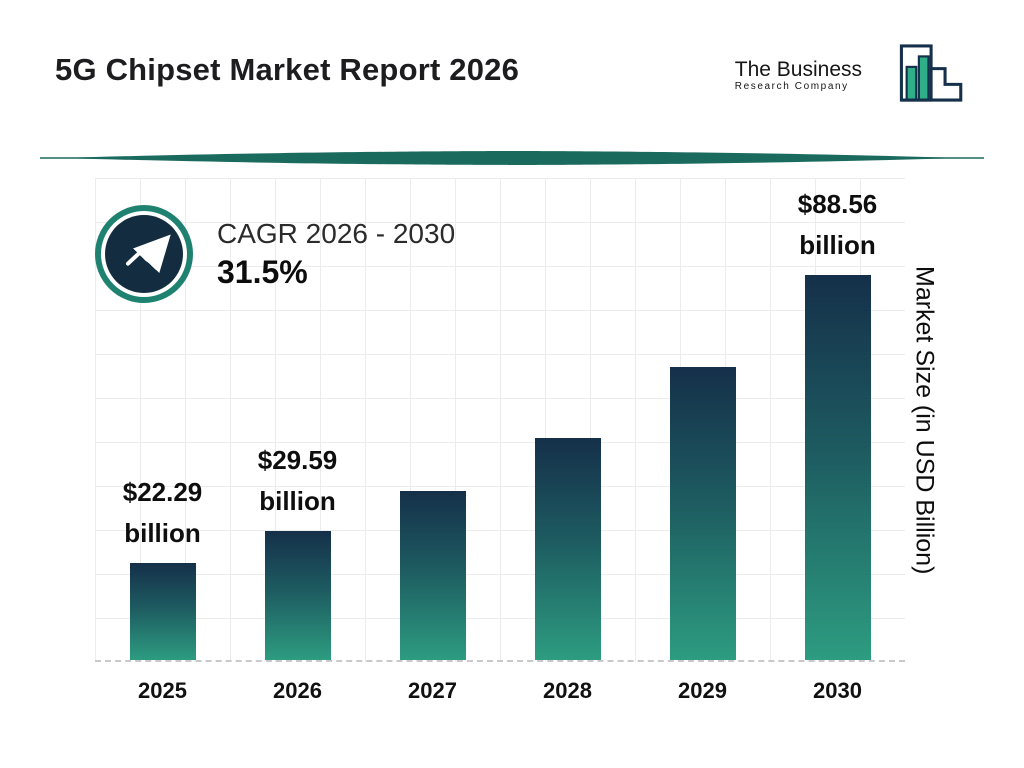 The width and height of the screenshot is (1024, 768). Describe the element at coordinates (567, 690) in the screenshot. I see `x-tick-label-2028: 2028` at that location.